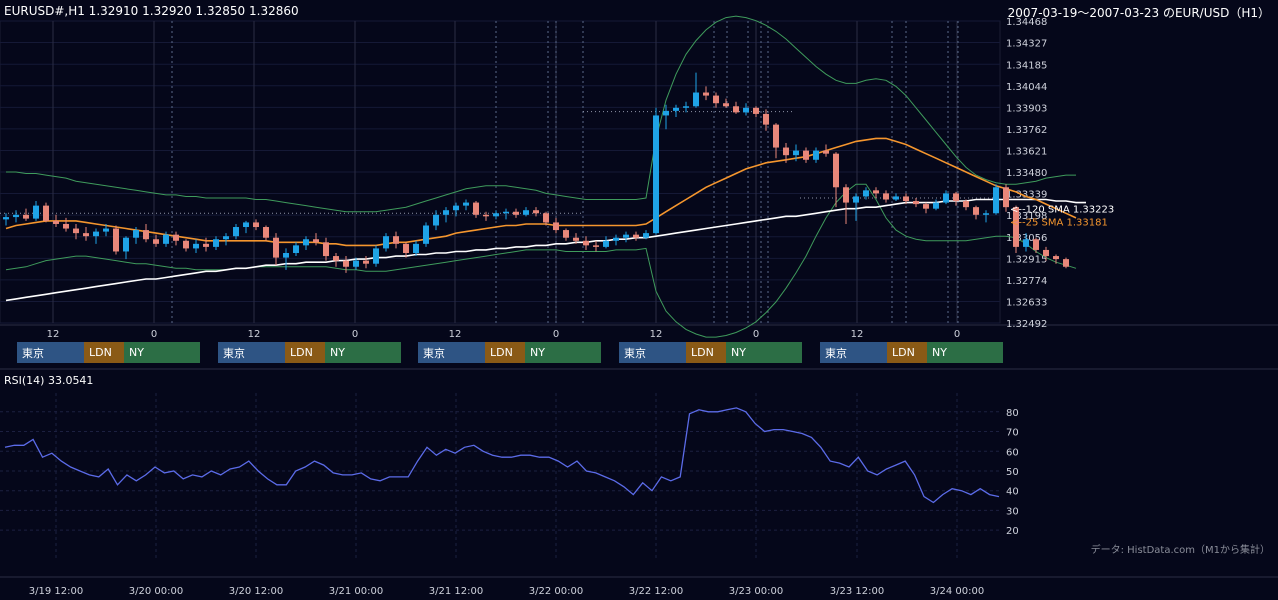  What do you see at coordinates (256, 591) in the screenshot?
I see `date-axis-label: 3/20 12:00` at bounding box center [256, 591].